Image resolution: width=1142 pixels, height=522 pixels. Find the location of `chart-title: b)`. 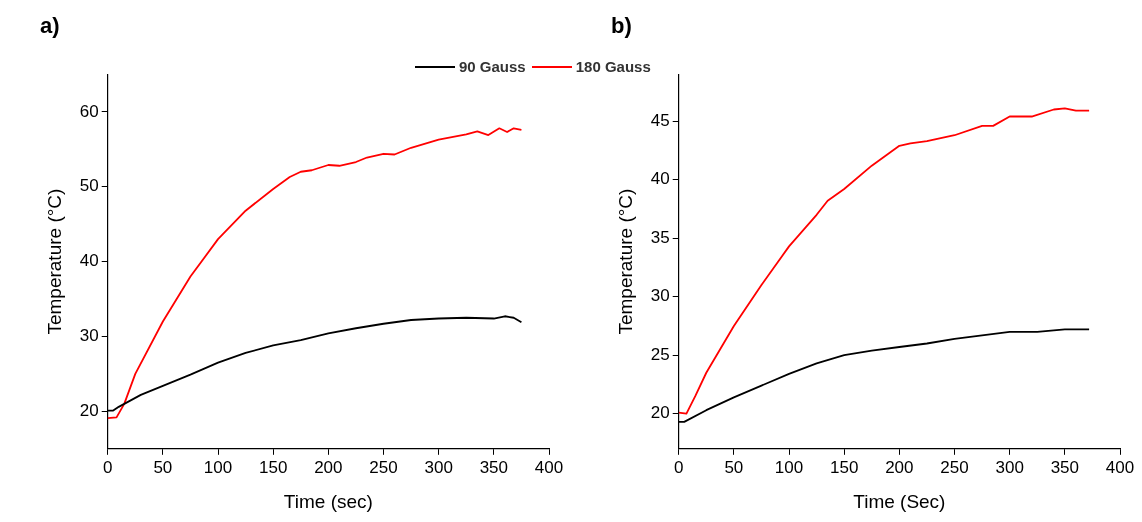

chart-title: b) is located at coordinates (621, 26).